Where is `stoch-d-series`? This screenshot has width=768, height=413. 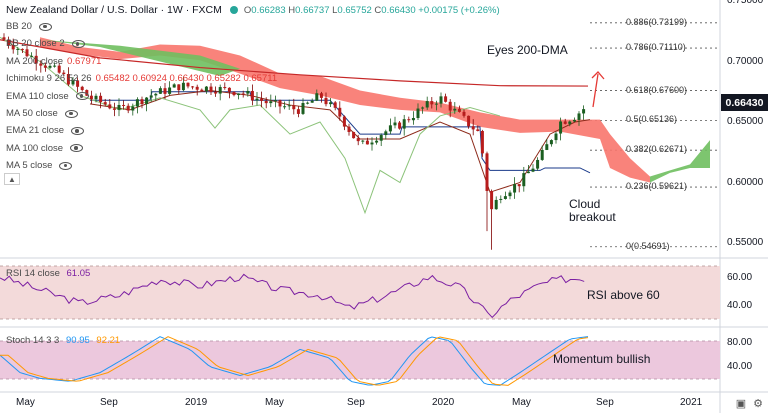
stoch-d-series is located at coordinates (294, 361).